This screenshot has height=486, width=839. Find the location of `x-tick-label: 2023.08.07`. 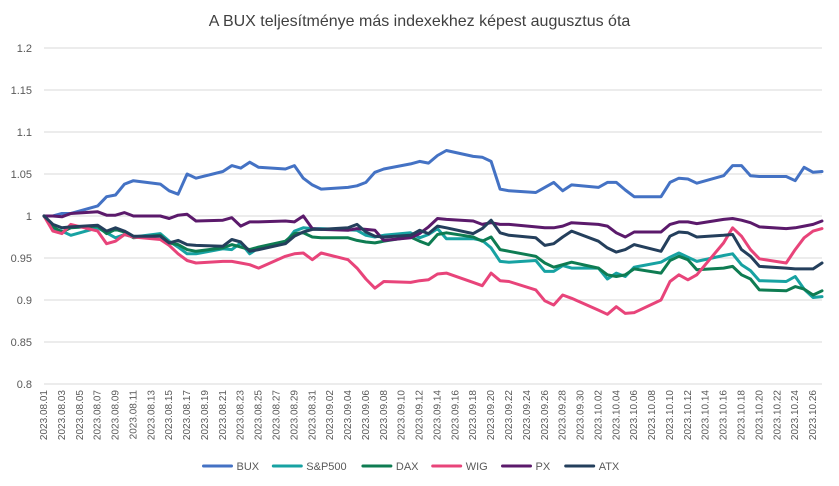

x-tick-label: 2023.08.07 is located at coordinates (98, 415).